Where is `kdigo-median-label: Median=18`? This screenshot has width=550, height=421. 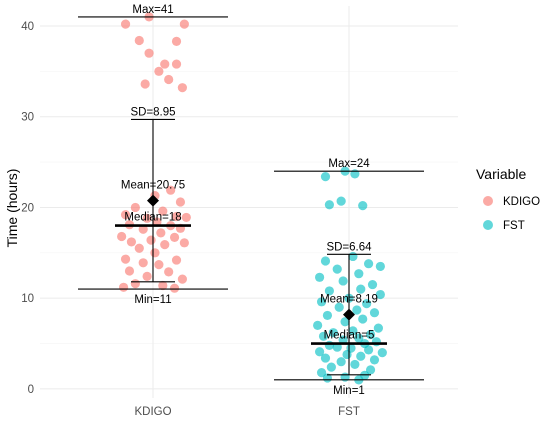
kdigo-median-label: Median=18 is located at coordinates (152, 218).